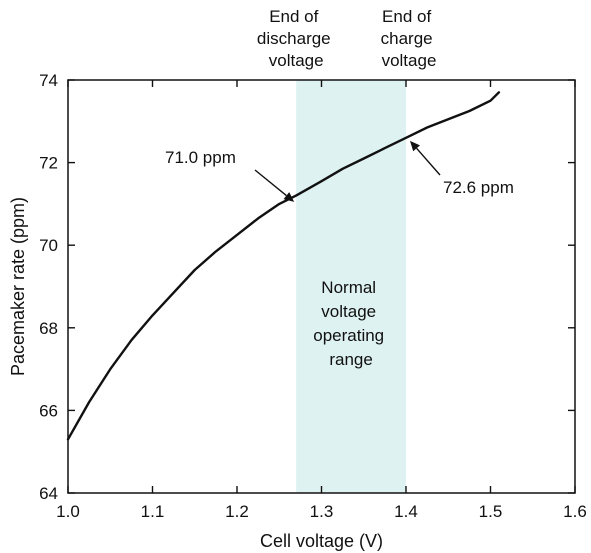 This screenshot has height=553, width=591. Describe the element at coordinates (350, 359) in the screenshot. I see `band-label-line: range` at that location.